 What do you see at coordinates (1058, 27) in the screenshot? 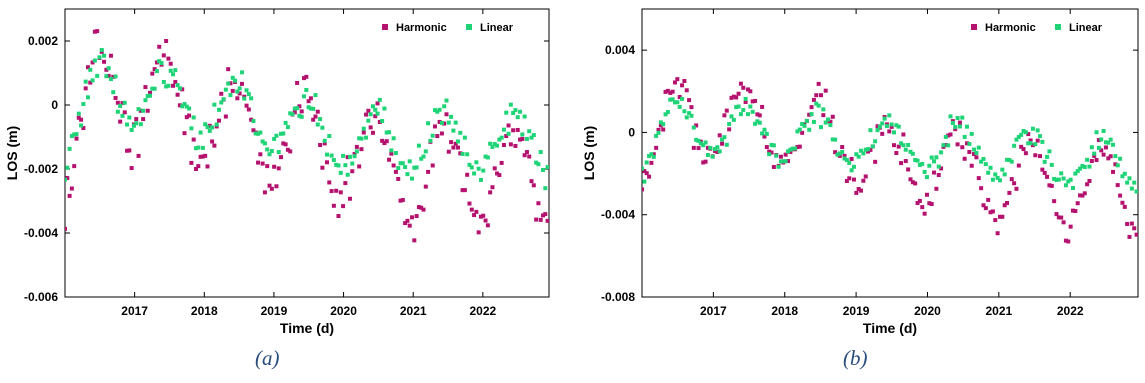
I see `legend-linear-marker` at bounding box center [1058, 27].